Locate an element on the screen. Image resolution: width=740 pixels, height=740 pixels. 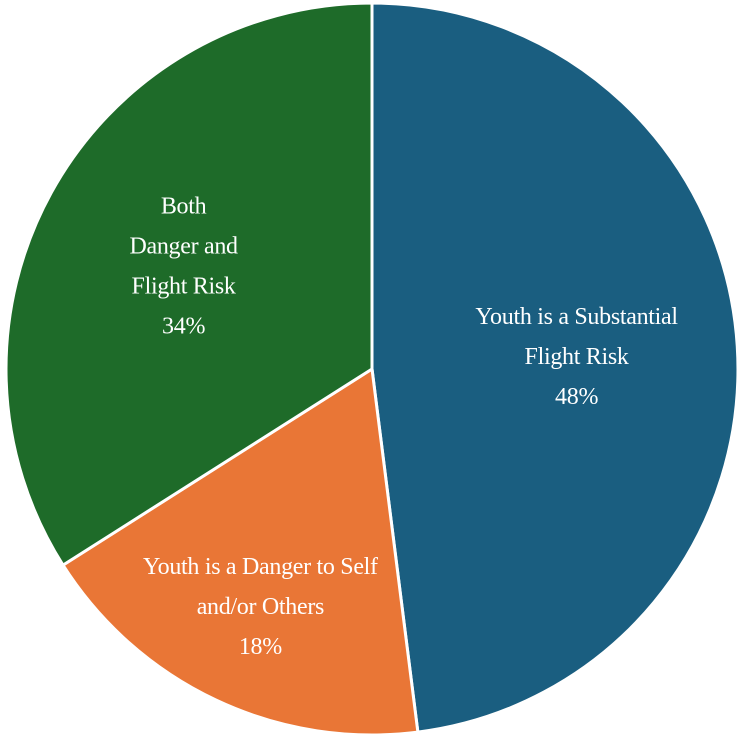
slice-label-1: Youth is a Substantial Flight Risk 48% is located at coordinates (576, 357).